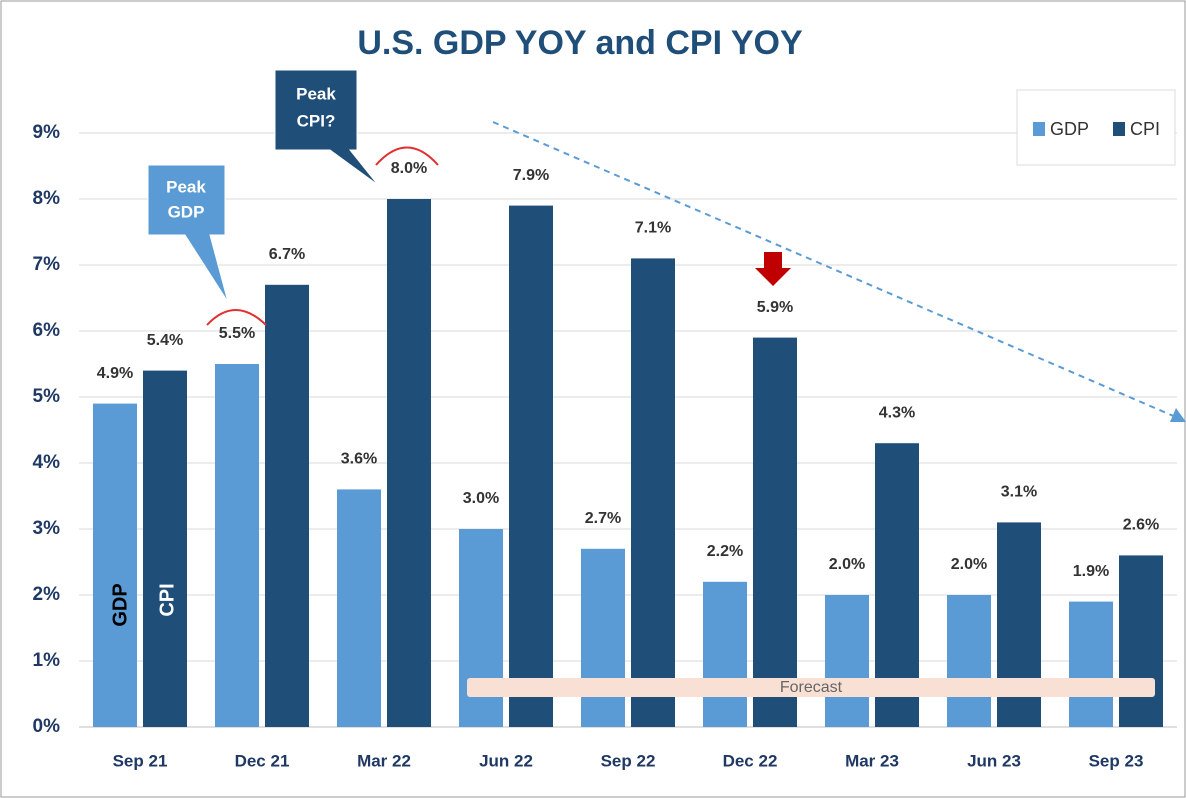  I want to click on value-label: 2.2%, so click(725, 551).